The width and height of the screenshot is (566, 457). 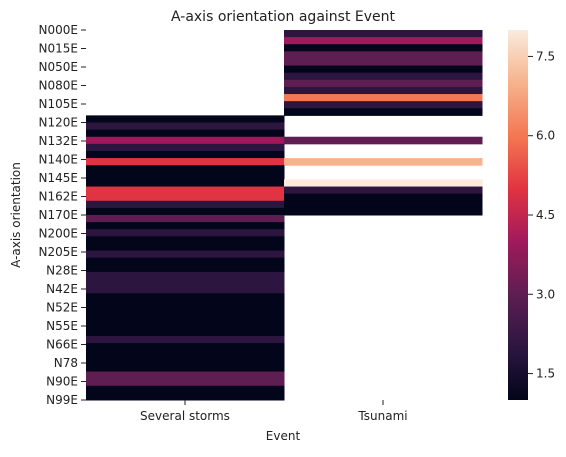 What do you see at coordinates (16, 215) in the screenshot?
I see `y-axis-label: A-axis orientation` at bounding box center [16, 215].